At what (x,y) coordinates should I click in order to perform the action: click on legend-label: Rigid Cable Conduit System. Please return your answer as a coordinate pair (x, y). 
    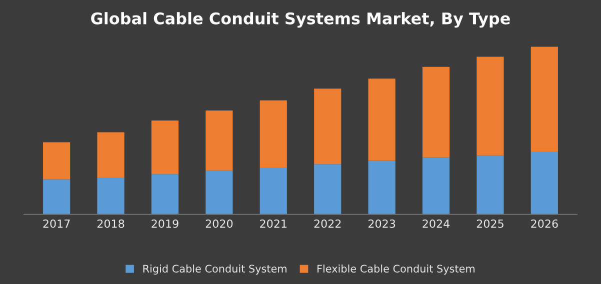
    Looking at the image, I should click on (214, 269).